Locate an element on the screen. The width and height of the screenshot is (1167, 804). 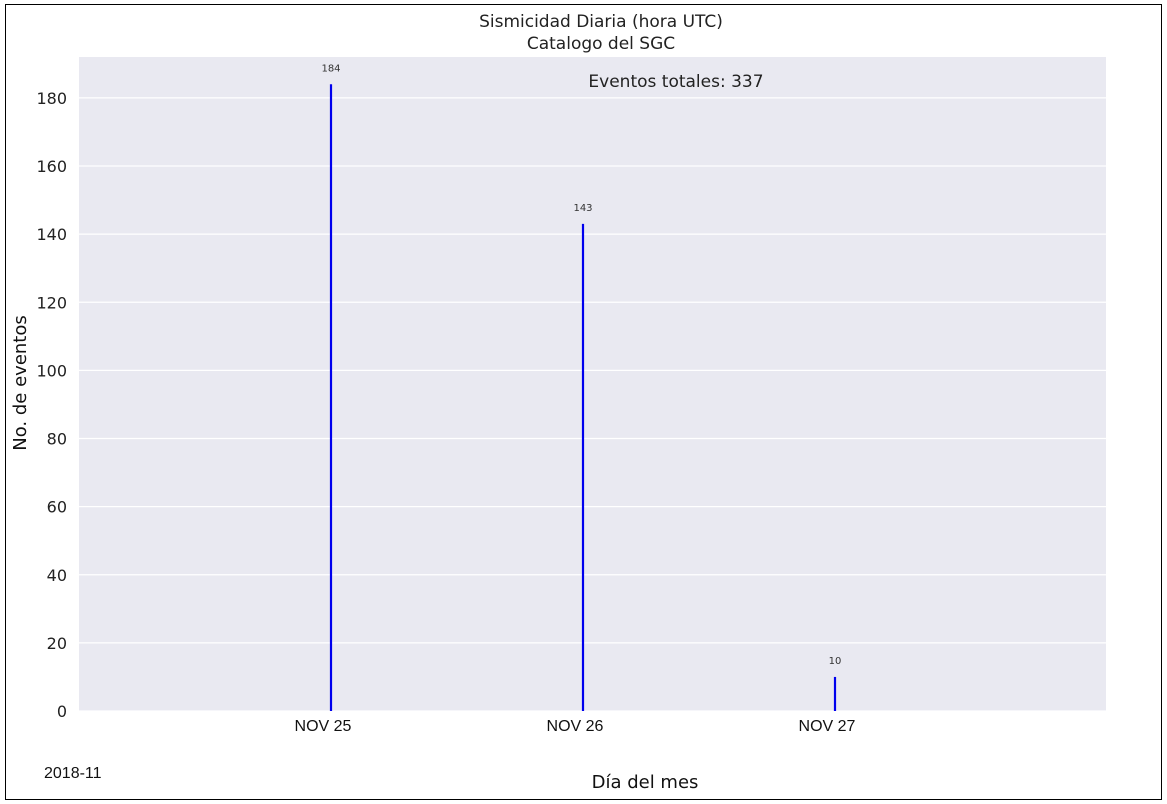
x-axis-ticks: NOV 25 NOV 26 NOV 27 is located at coordinates (575, 726).